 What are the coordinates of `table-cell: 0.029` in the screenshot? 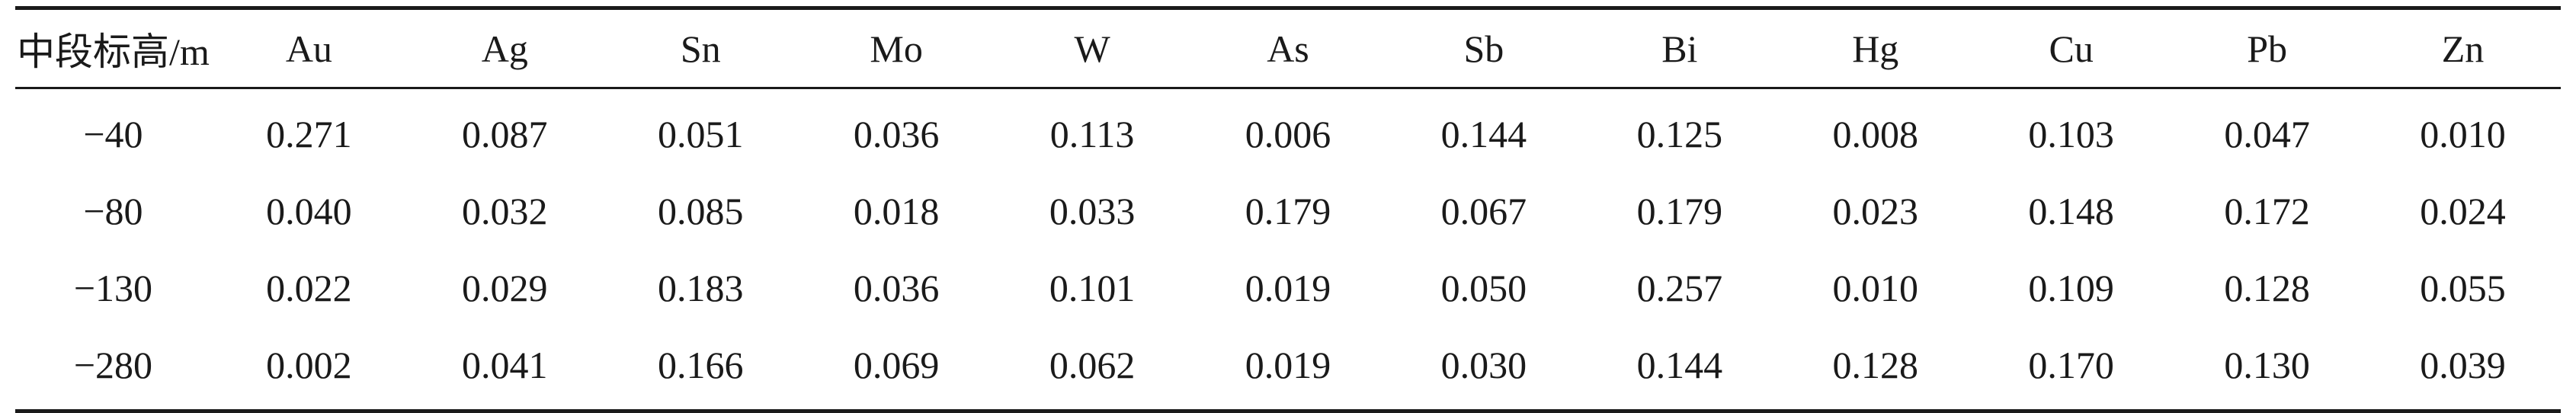 It's located at (505, 287).